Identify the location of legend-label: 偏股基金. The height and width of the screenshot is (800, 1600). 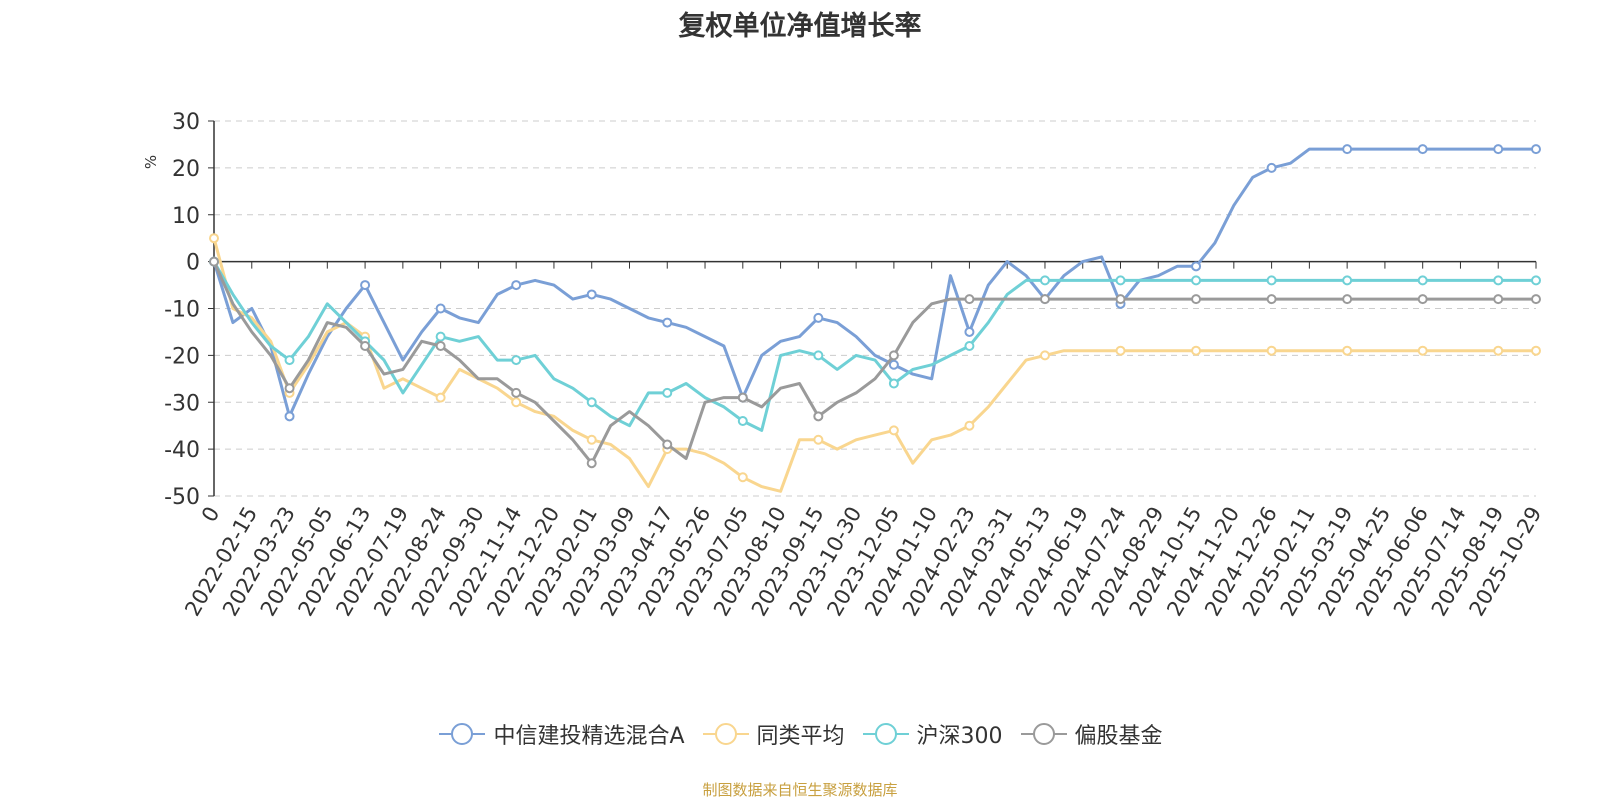
(1118, 736).